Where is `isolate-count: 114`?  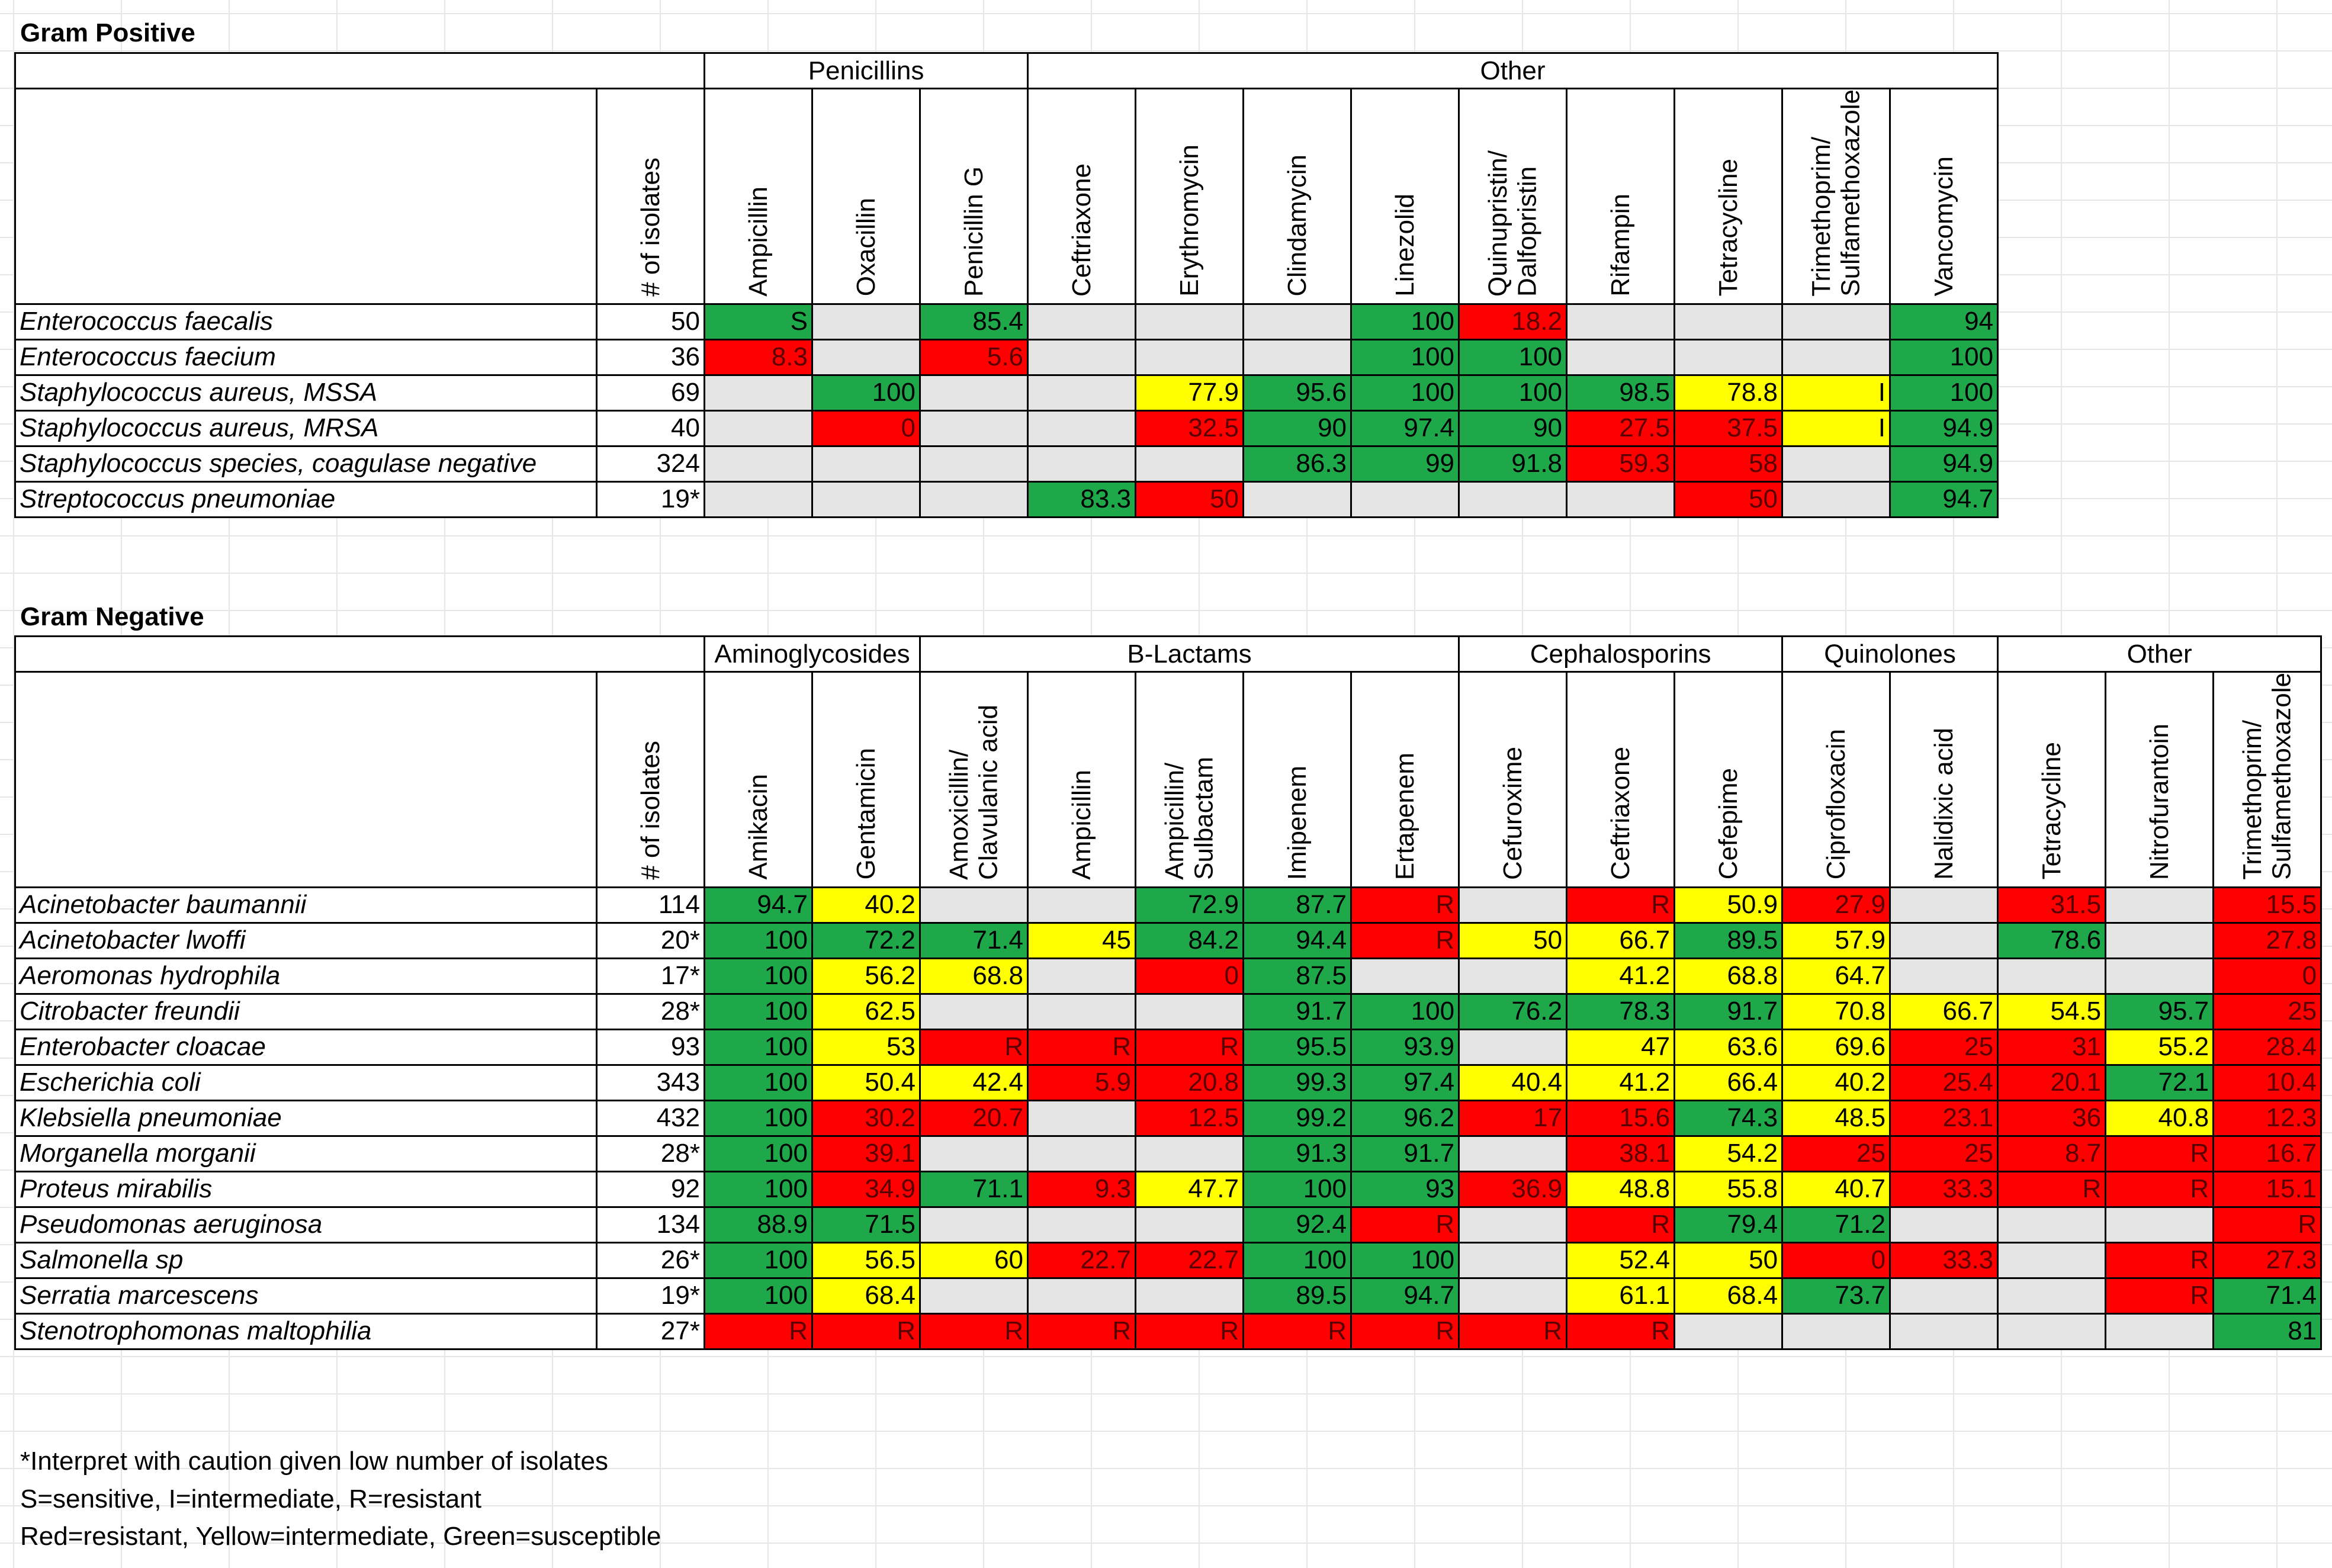
isolate-count: 114 is located at coordinates (650, 905).